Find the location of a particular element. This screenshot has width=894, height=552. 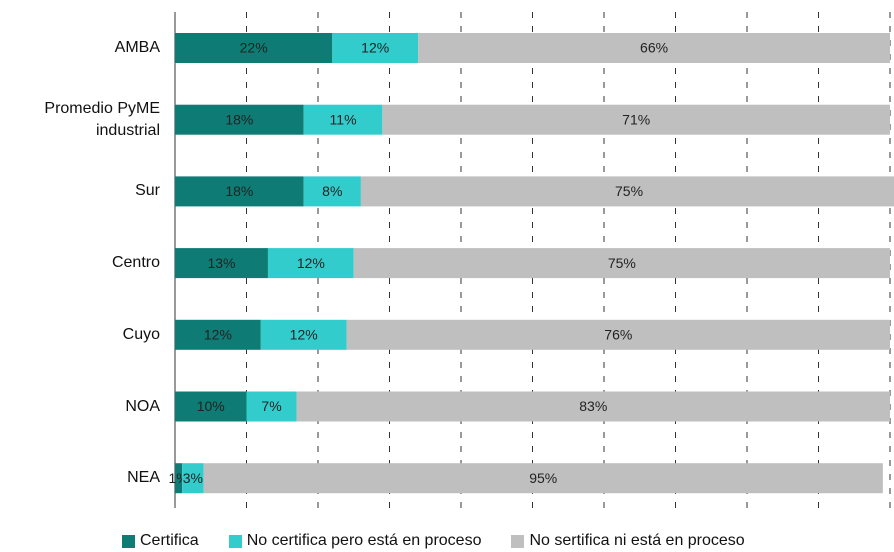

value-label: 76% is located at coordinates (618, 335).